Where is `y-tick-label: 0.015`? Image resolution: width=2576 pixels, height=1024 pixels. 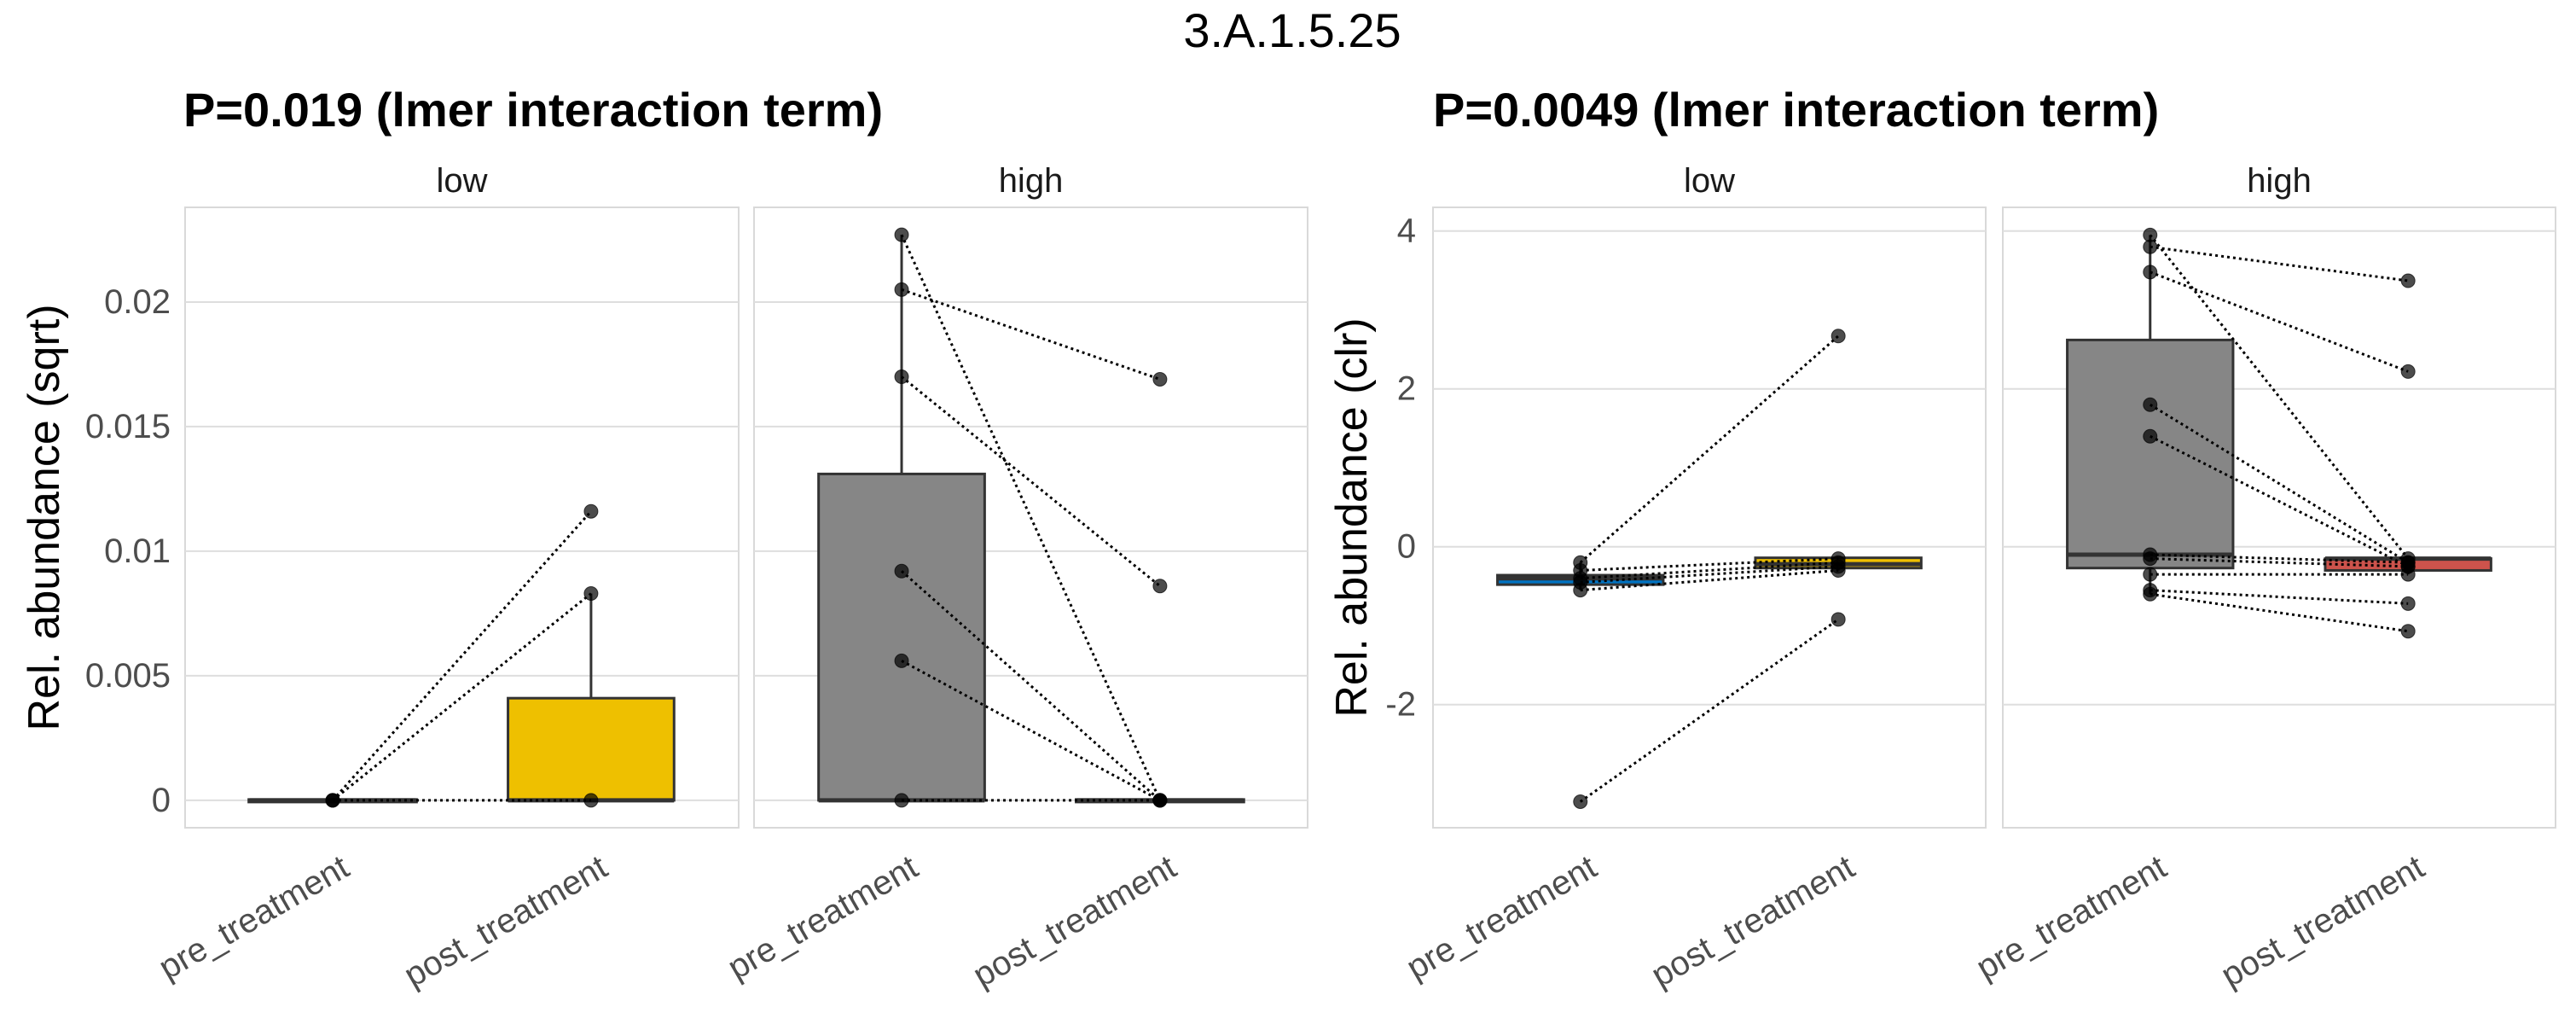
y-tick-label: 0.015 is located at coordinates (128, 426).